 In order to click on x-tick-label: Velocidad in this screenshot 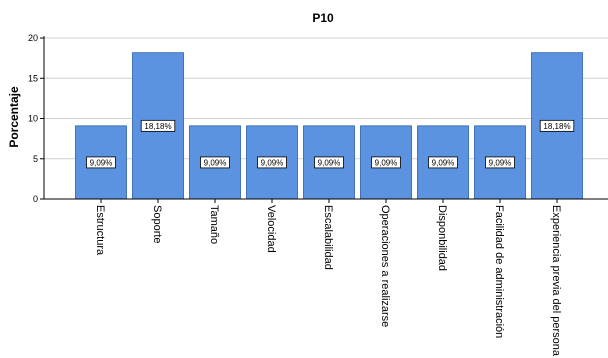, I will do `click(271, 229)`.